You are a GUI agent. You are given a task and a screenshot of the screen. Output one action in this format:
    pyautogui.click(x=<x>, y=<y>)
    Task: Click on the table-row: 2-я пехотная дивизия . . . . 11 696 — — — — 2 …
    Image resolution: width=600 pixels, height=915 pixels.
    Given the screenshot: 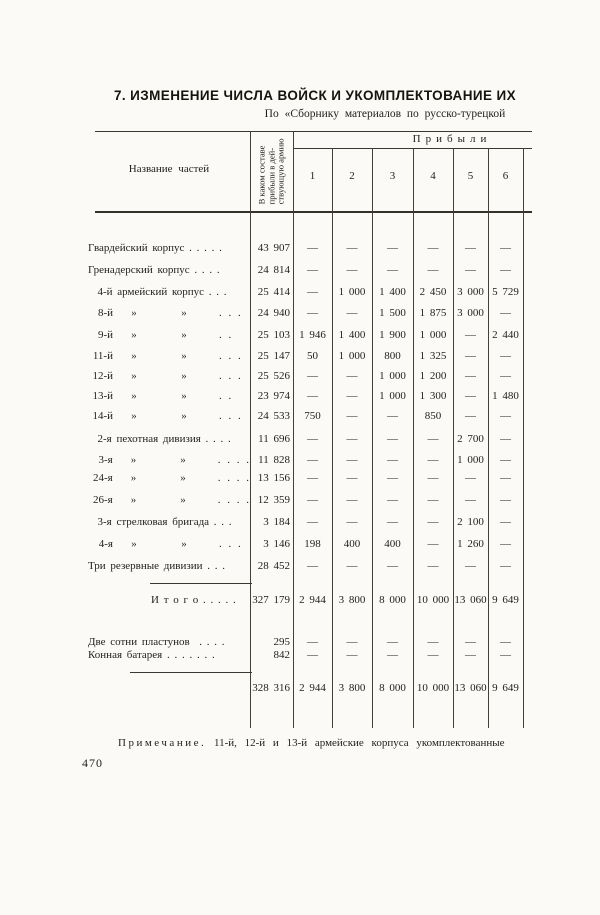 What is the action you would take?
    pyautogui.click(x=305, y=439)
    